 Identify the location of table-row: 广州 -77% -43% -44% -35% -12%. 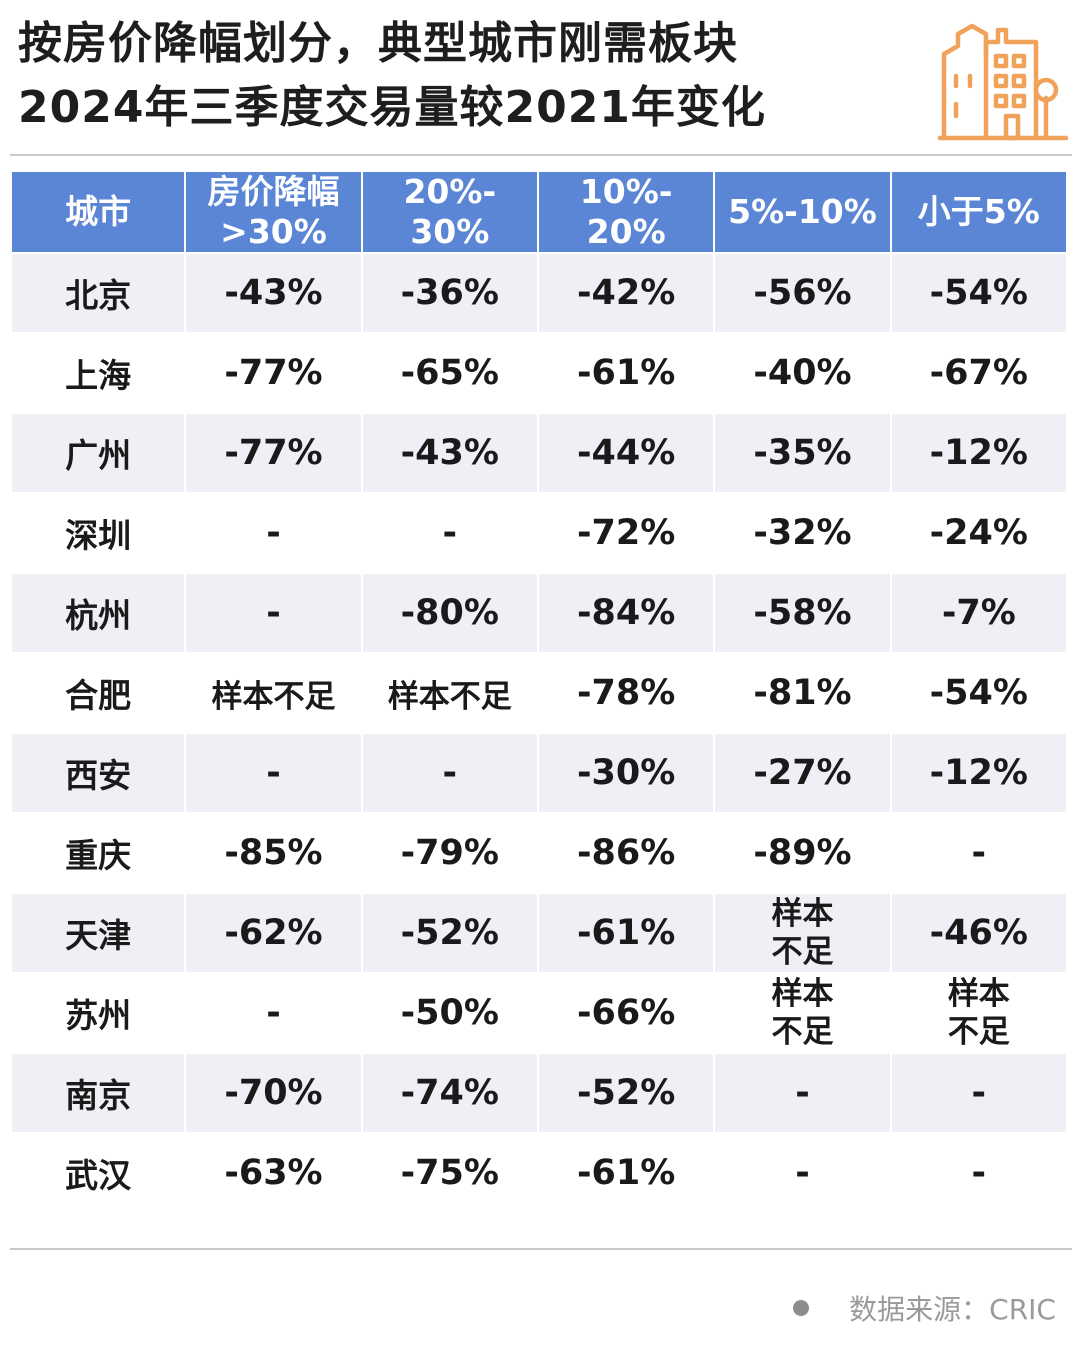
(539, 453).